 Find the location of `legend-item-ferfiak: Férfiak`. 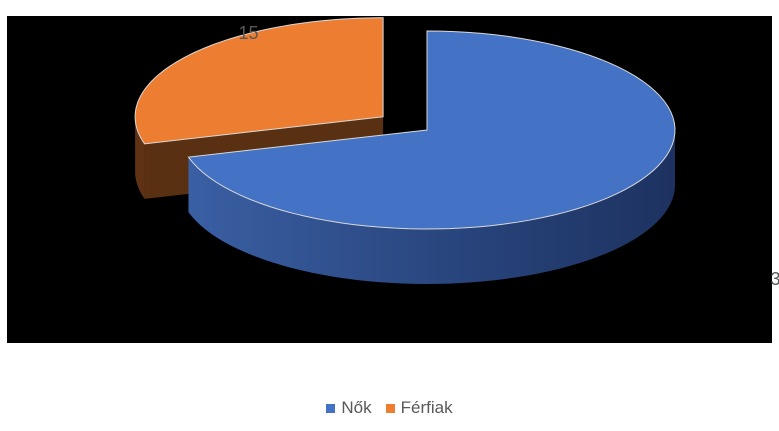

legend-item-ferfiak: Férfiak is located at coordinates (419, 408).